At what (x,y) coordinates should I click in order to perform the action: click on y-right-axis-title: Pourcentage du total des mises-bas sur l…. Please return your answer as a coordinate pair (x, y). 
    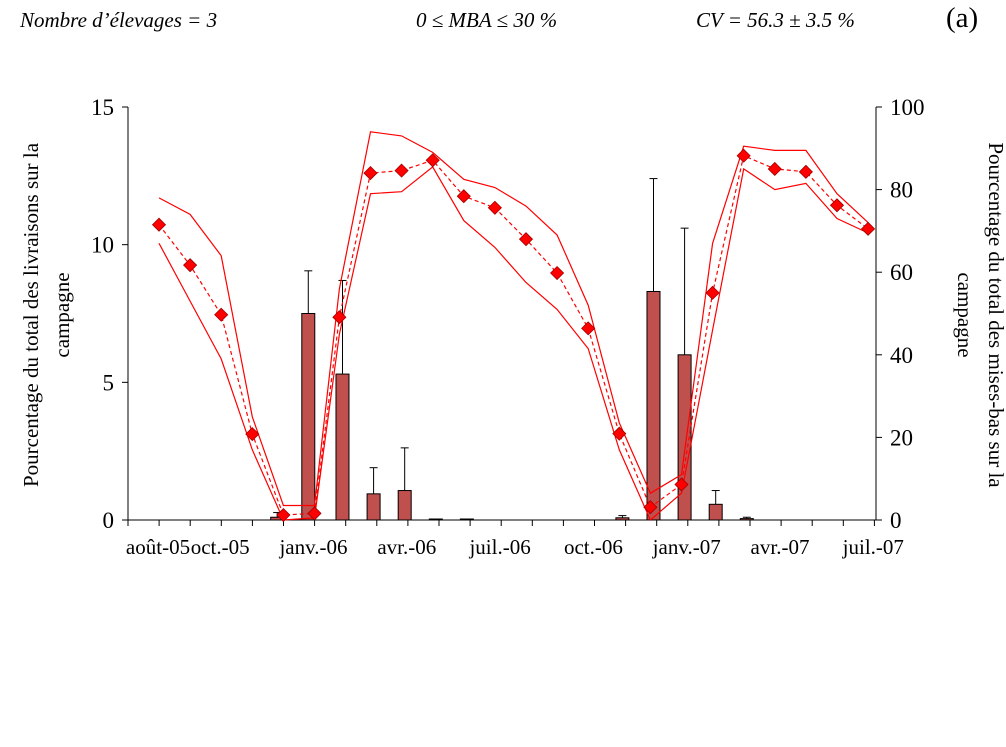
    Looking at the image, I should click on (995, 315).